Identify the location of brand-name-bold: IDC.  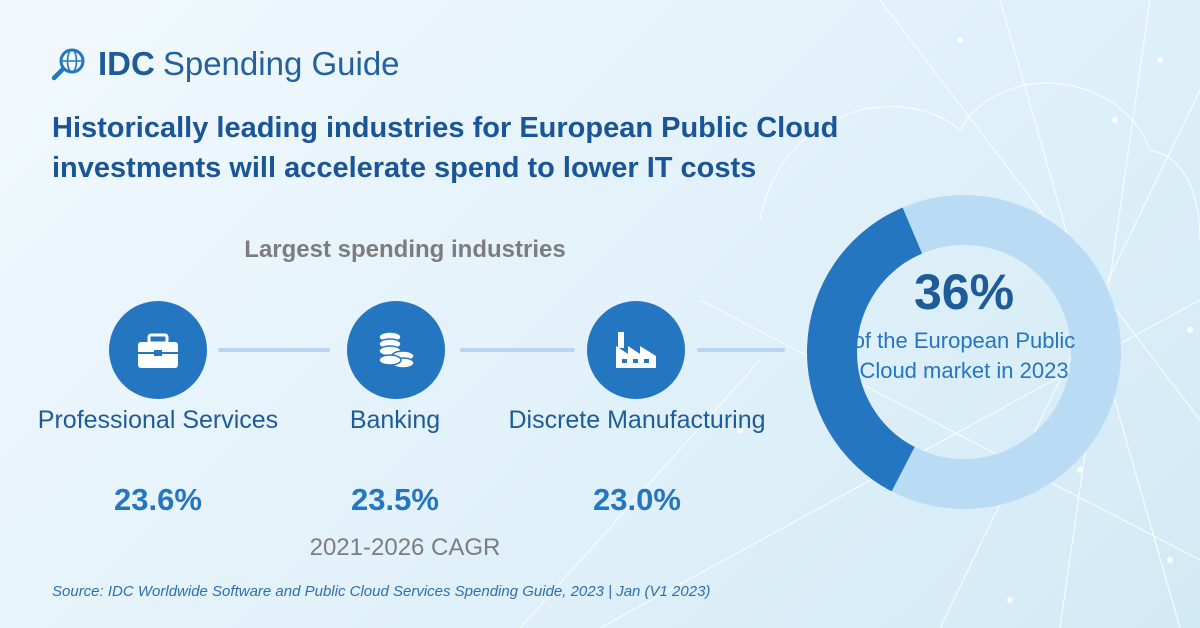
(126, 63).